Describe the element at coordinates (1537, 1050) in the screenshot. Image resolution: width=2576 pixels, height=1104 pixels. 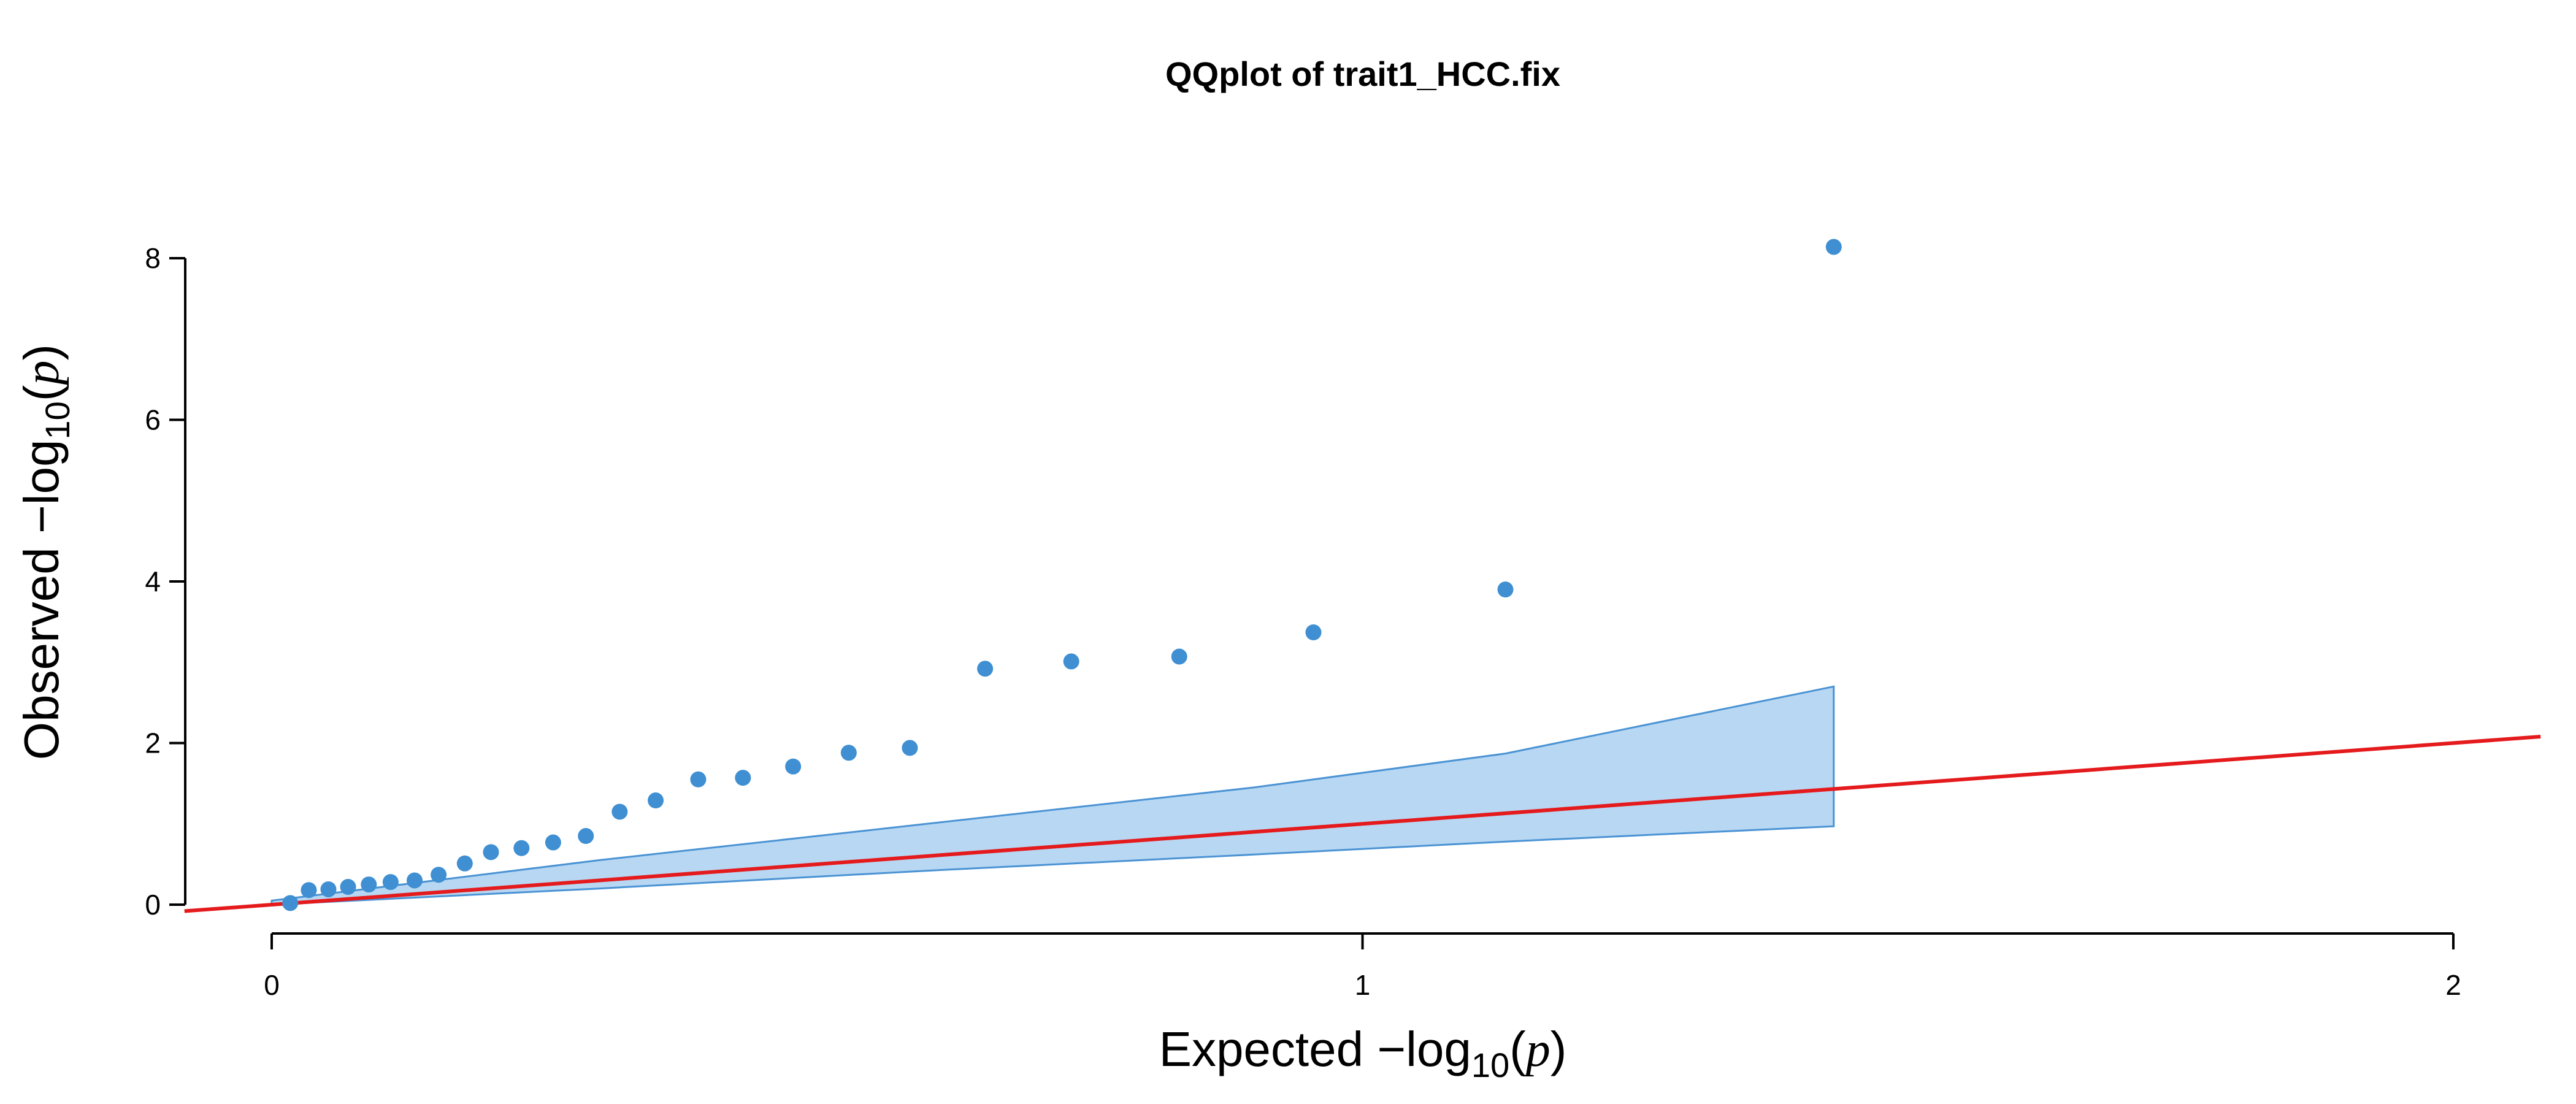
I see `x-axis-label-variable: p` at that location.